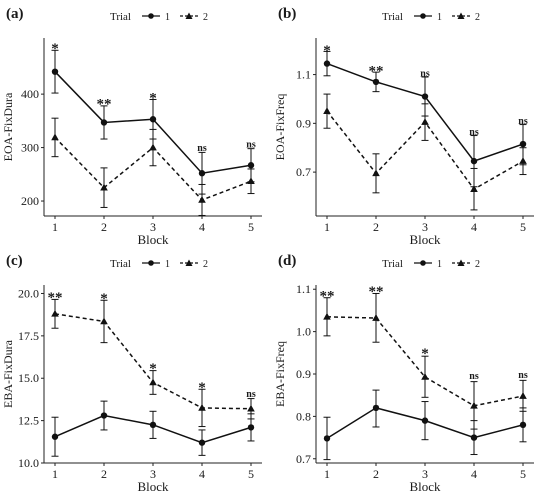  I want to click on y-tick-label: 1.1, so click(303, 289).